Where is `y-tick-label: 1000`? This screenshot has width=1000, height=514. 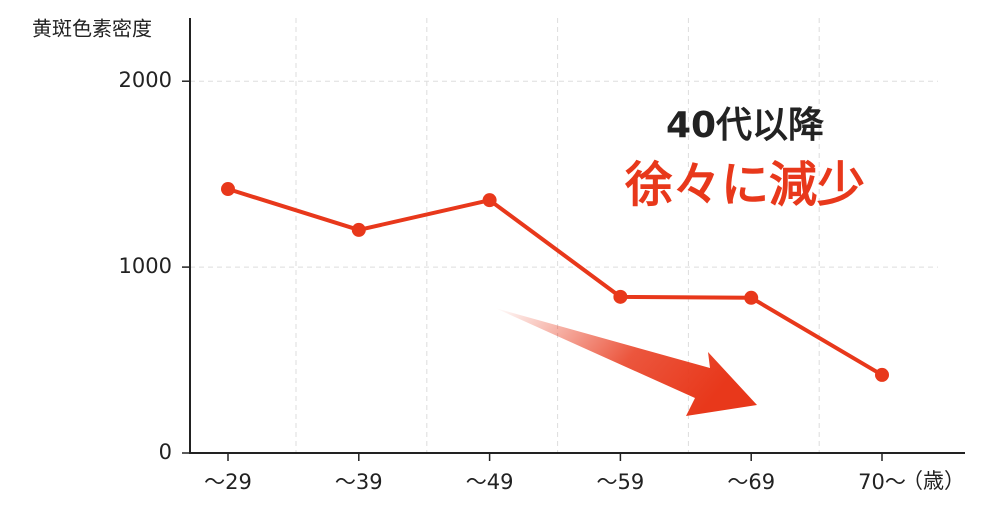
y-tick-label: 1000 is located at coordinates (145, 266).